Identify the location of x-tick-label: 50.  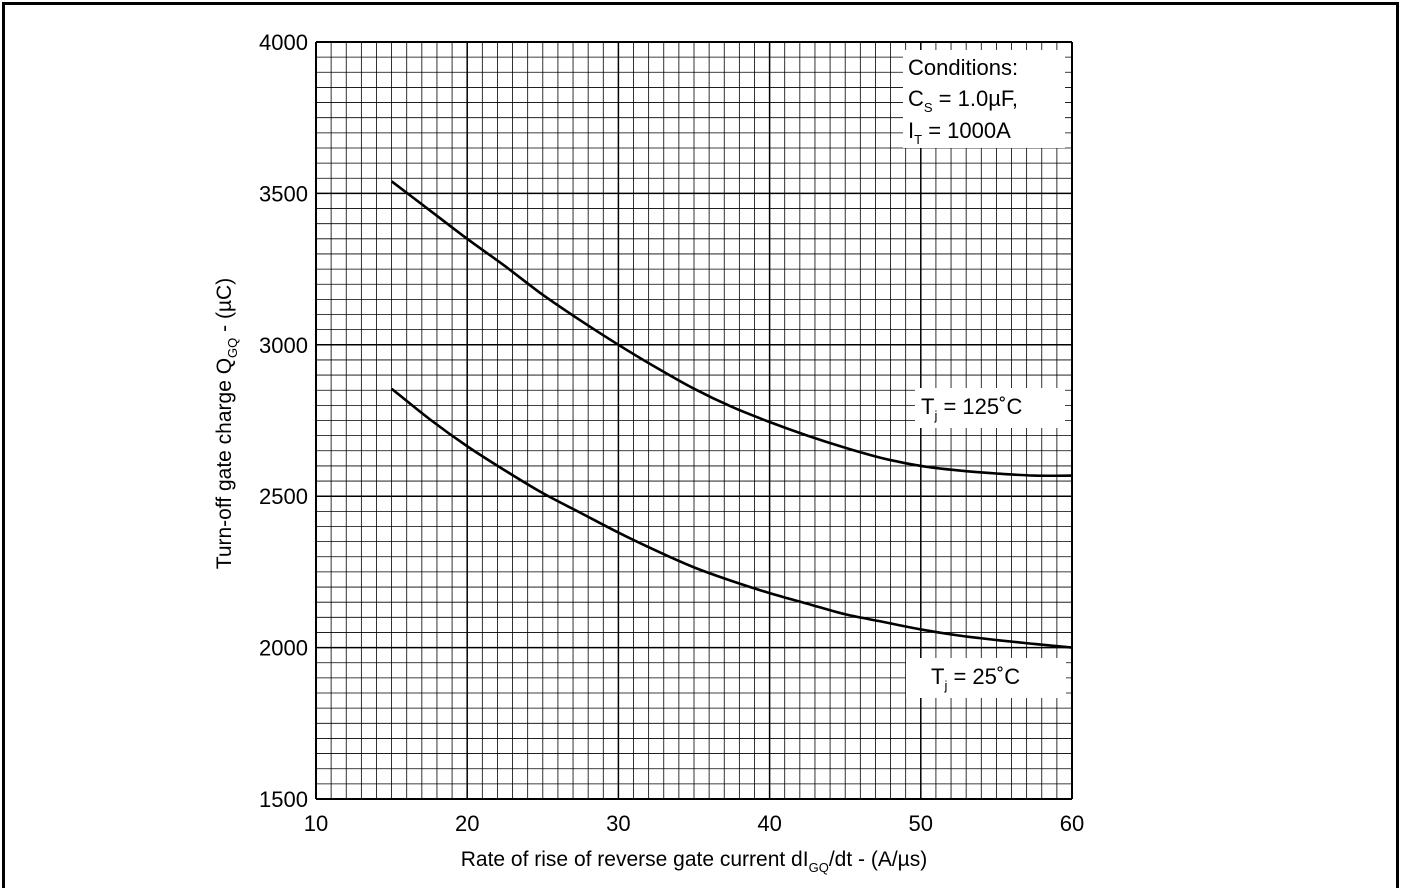
(921, 823).